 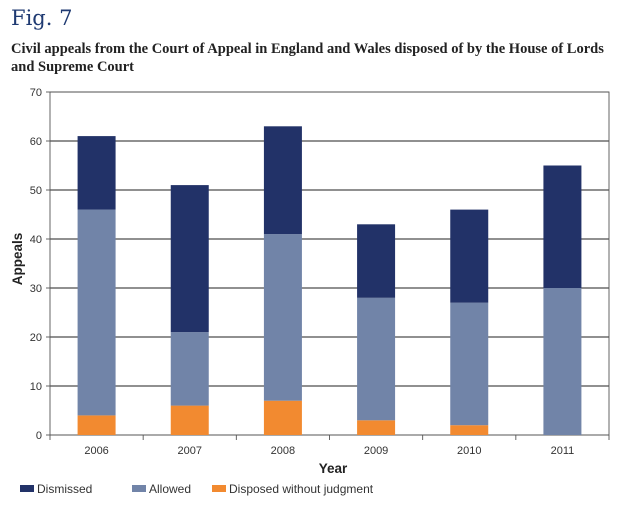 What do you see at coordinates (170, 489) in the screenshot?
I see `legend-label: Allowed` at bounding box center [170, 489].